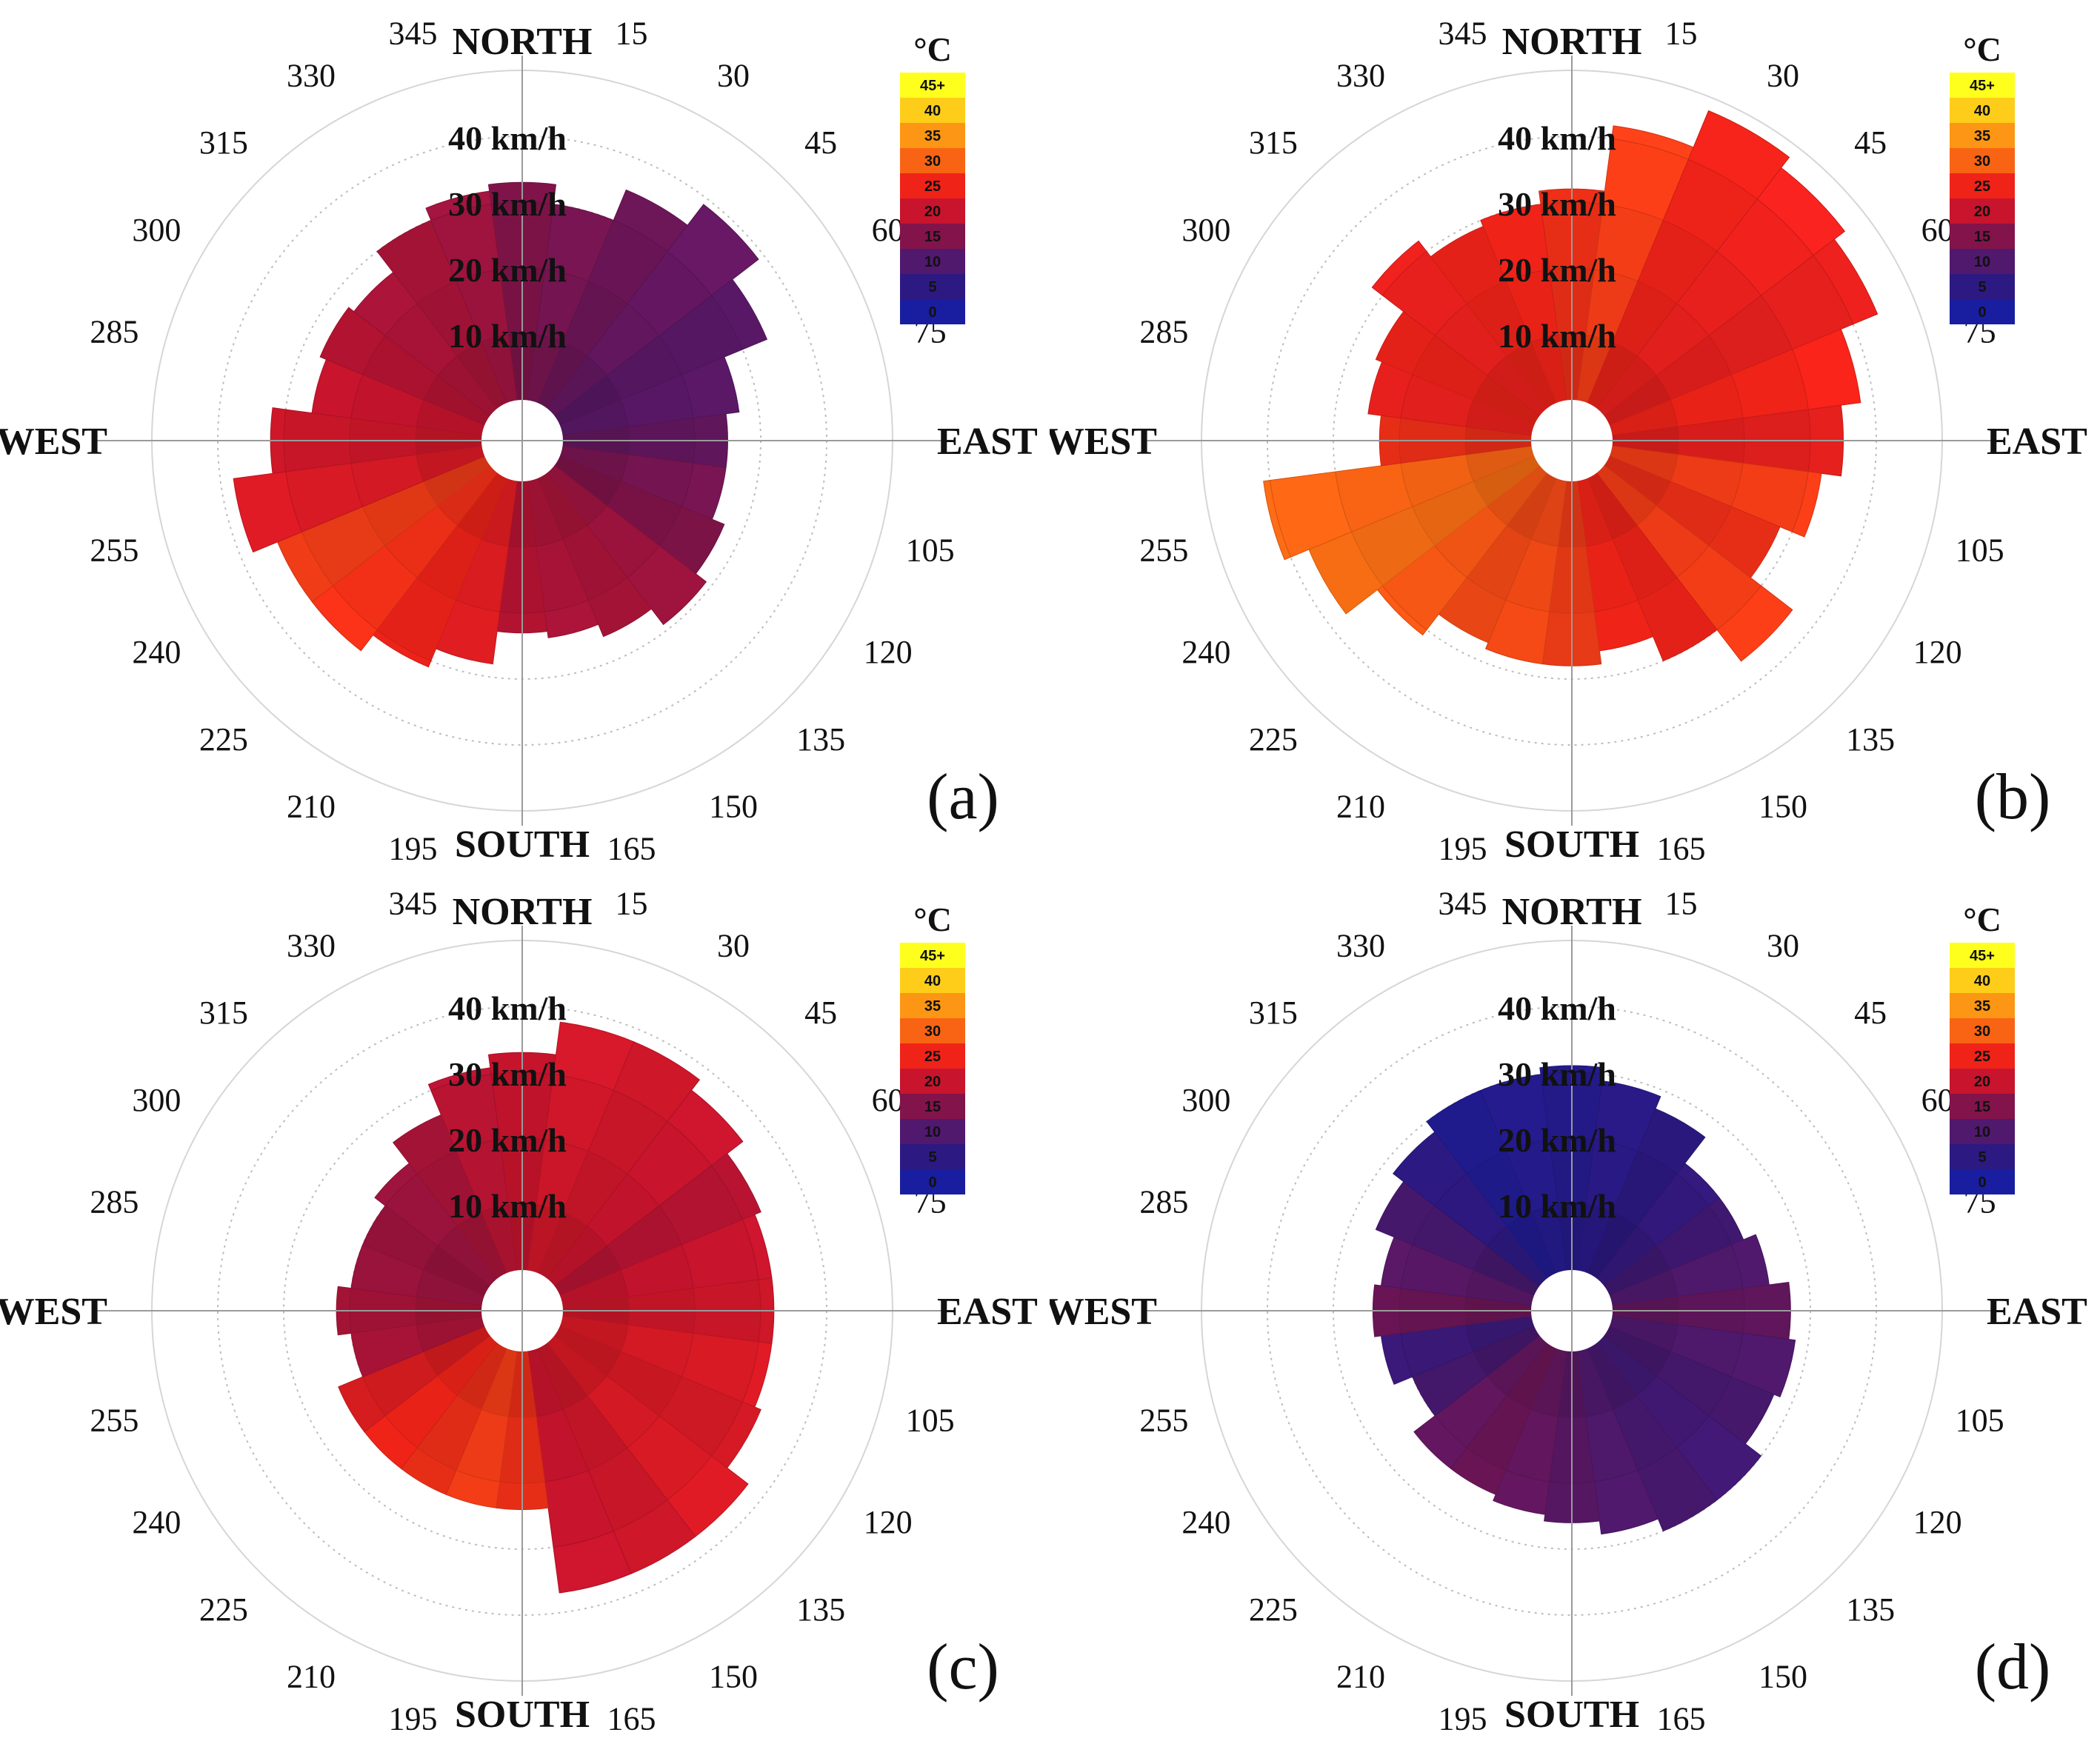 The width and height of the screenshot is (2100, 1741). Describe the element at coordinates (963, 1667) in the screenshot. I see `panel-letter: (c)` at that location.